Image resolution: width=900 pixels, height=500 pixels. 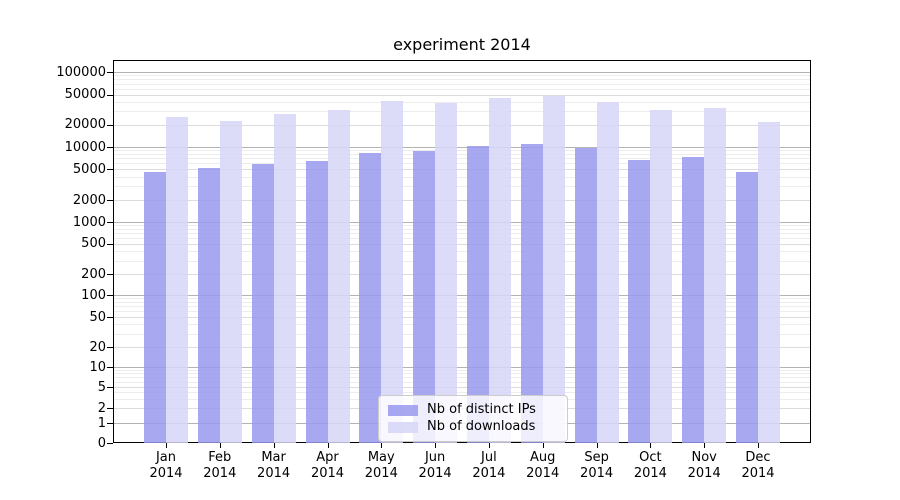 What do you see at coordinates (338, 276) in the screenshot?
I see `bar-downloads-apr` at bounding box center [338, 276].